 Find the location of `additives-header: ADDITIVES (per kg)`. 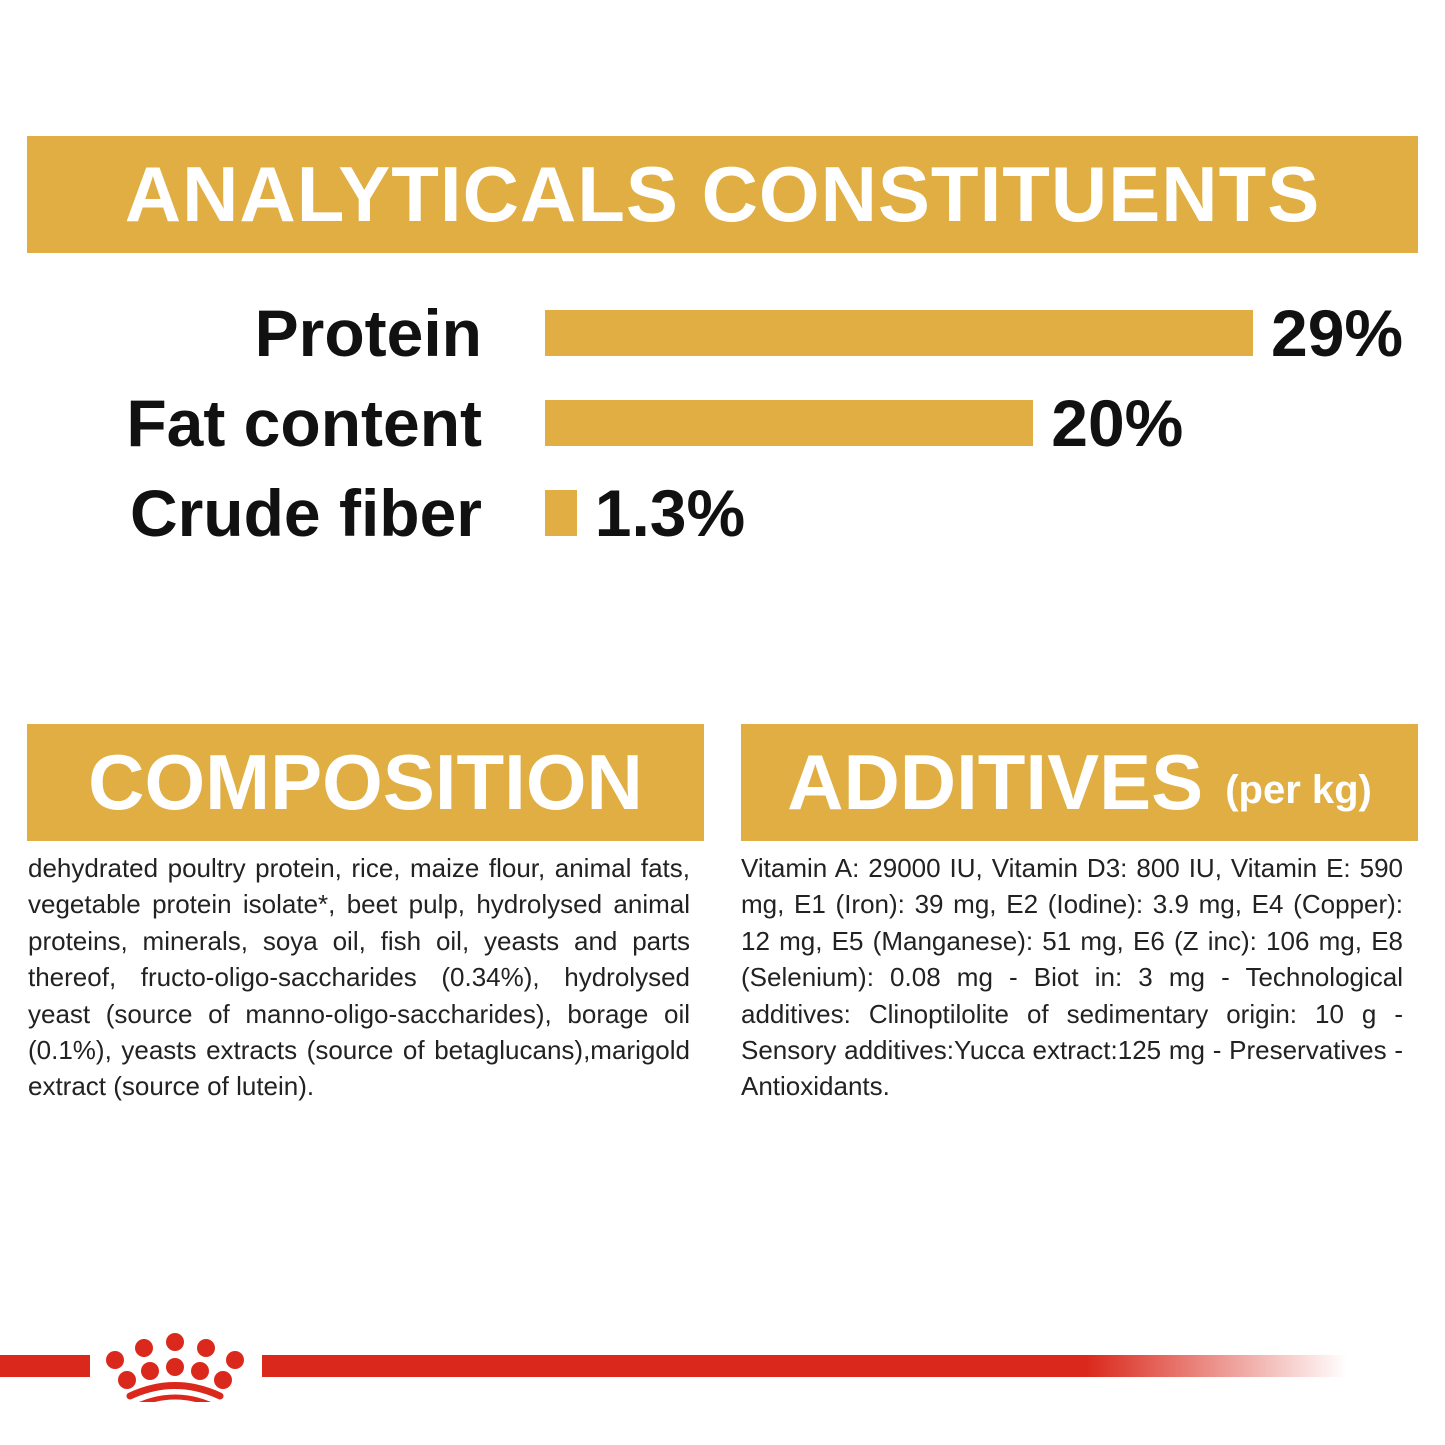

additives-header: ADDITIVES (per kg) is located at coordinates (1079, 782).